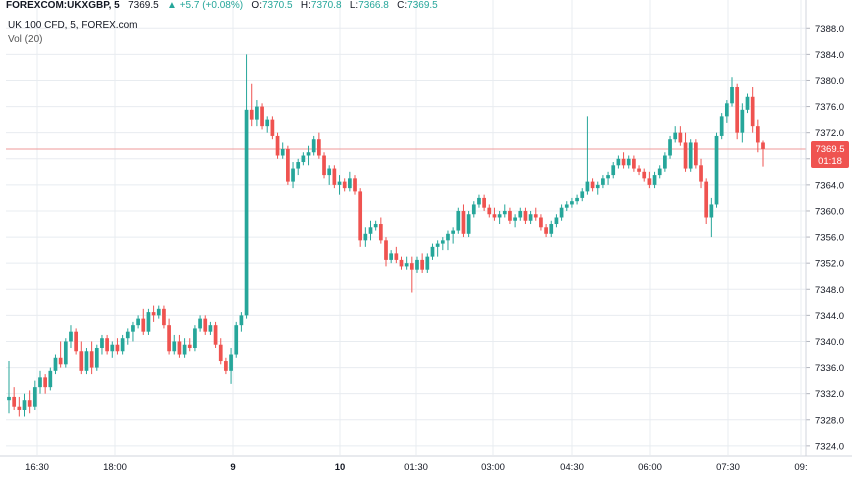  What do you see at coordinates (416, 467) in the screenshot?
I see `x-tick-label: 01:30` at bounding box center [416, 467].